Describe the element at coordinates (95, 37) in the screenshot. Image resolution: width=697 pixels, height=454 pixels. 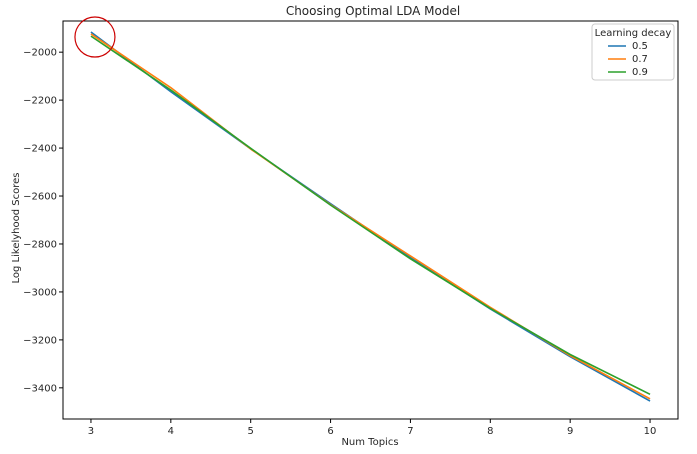
I see `highlight-circle` at that location.